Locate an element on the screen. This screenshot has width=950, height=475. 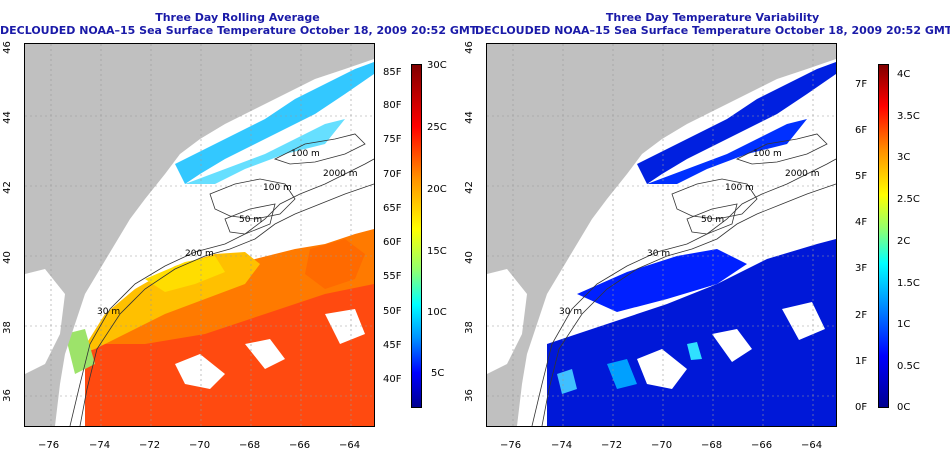
colorbar-label-c: 1C is located at coordinates (904, 324).